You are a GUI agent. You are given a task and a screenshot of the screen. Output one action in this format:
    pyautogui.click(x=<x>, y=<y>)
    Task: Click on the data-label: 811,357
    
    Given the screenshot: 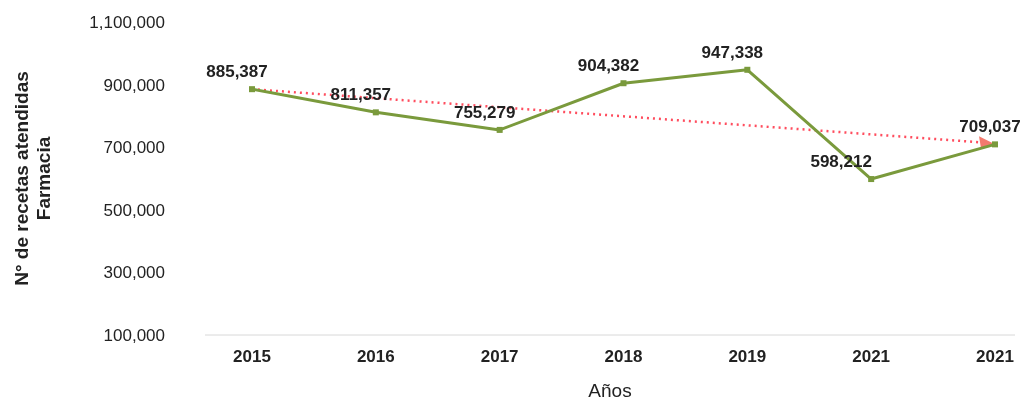 What is the action you would take?
    pyautogui.click(x=361, y=95)
    